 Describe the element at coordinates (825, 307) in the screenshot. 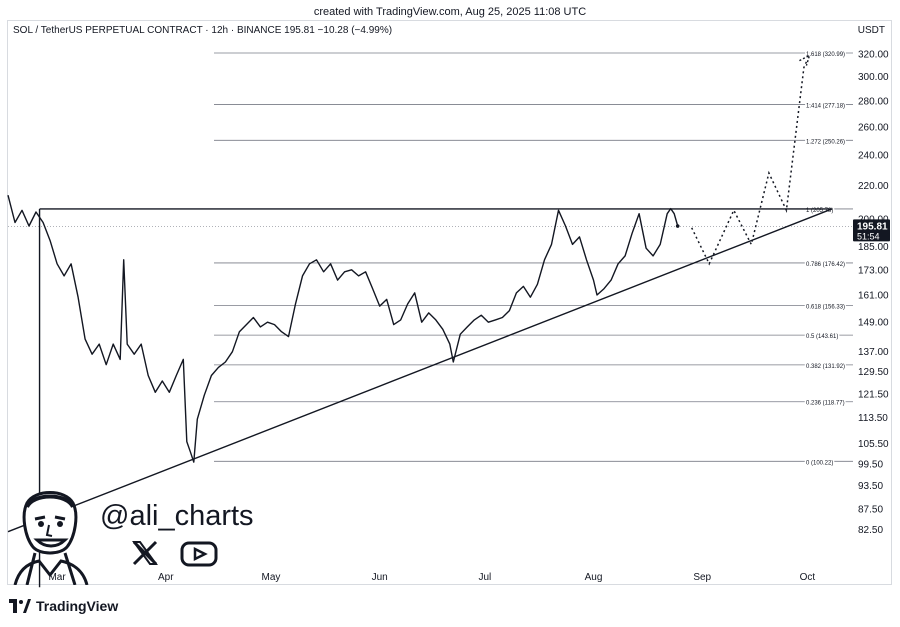

I see `fib-level-label-5: 0.618 (156.33)` at that location.